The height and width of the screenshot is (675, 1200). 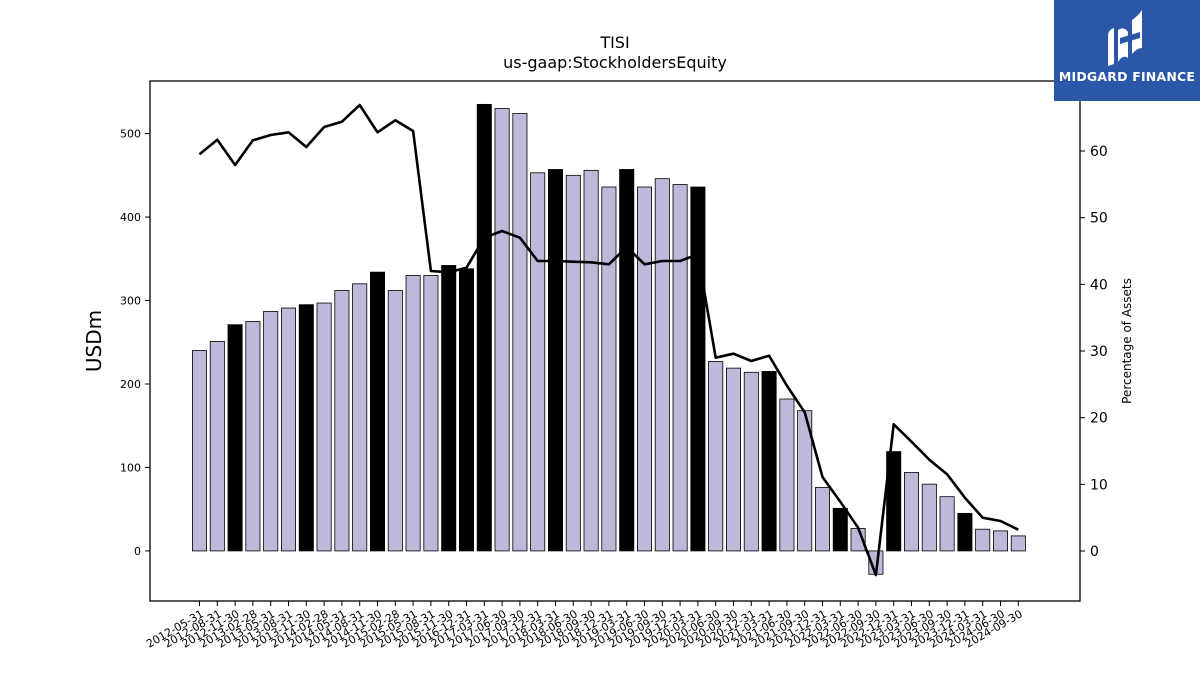 What do you see at coordinates (130, 134) in the screenshot?
I see `y-tick-label: 500` at bounding box center [130, 134].